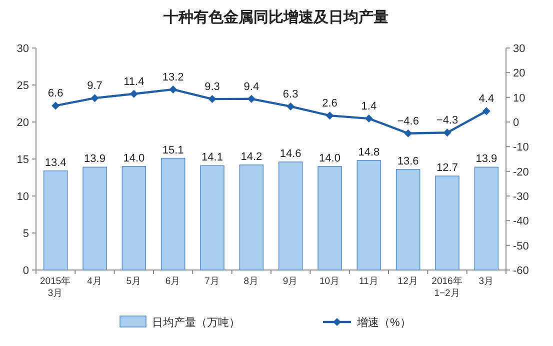  Describe the element at coordinates (368, 281) in the screenshot. I see `x-tick-label: 11月` at that location.